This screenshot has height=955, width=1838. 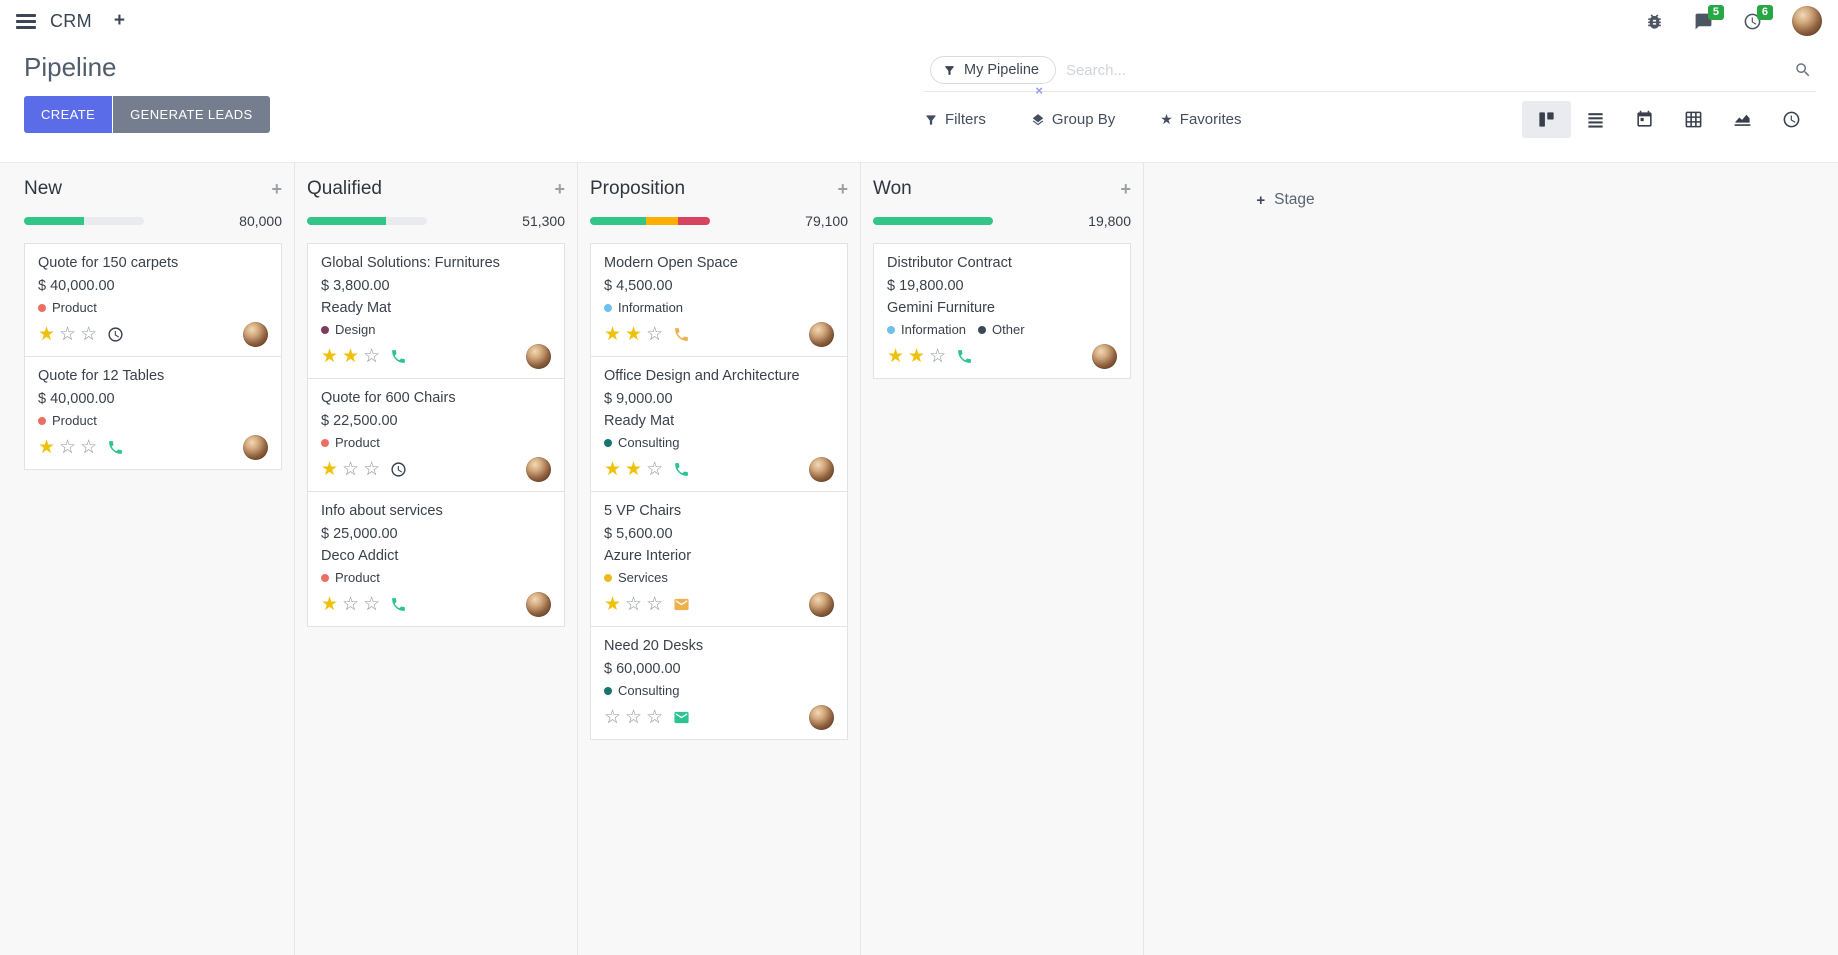 What do you see at coordinates (1693, 119) in the screenshot?
I see `pivot-view-icon` at bounding box center [1693, 119].